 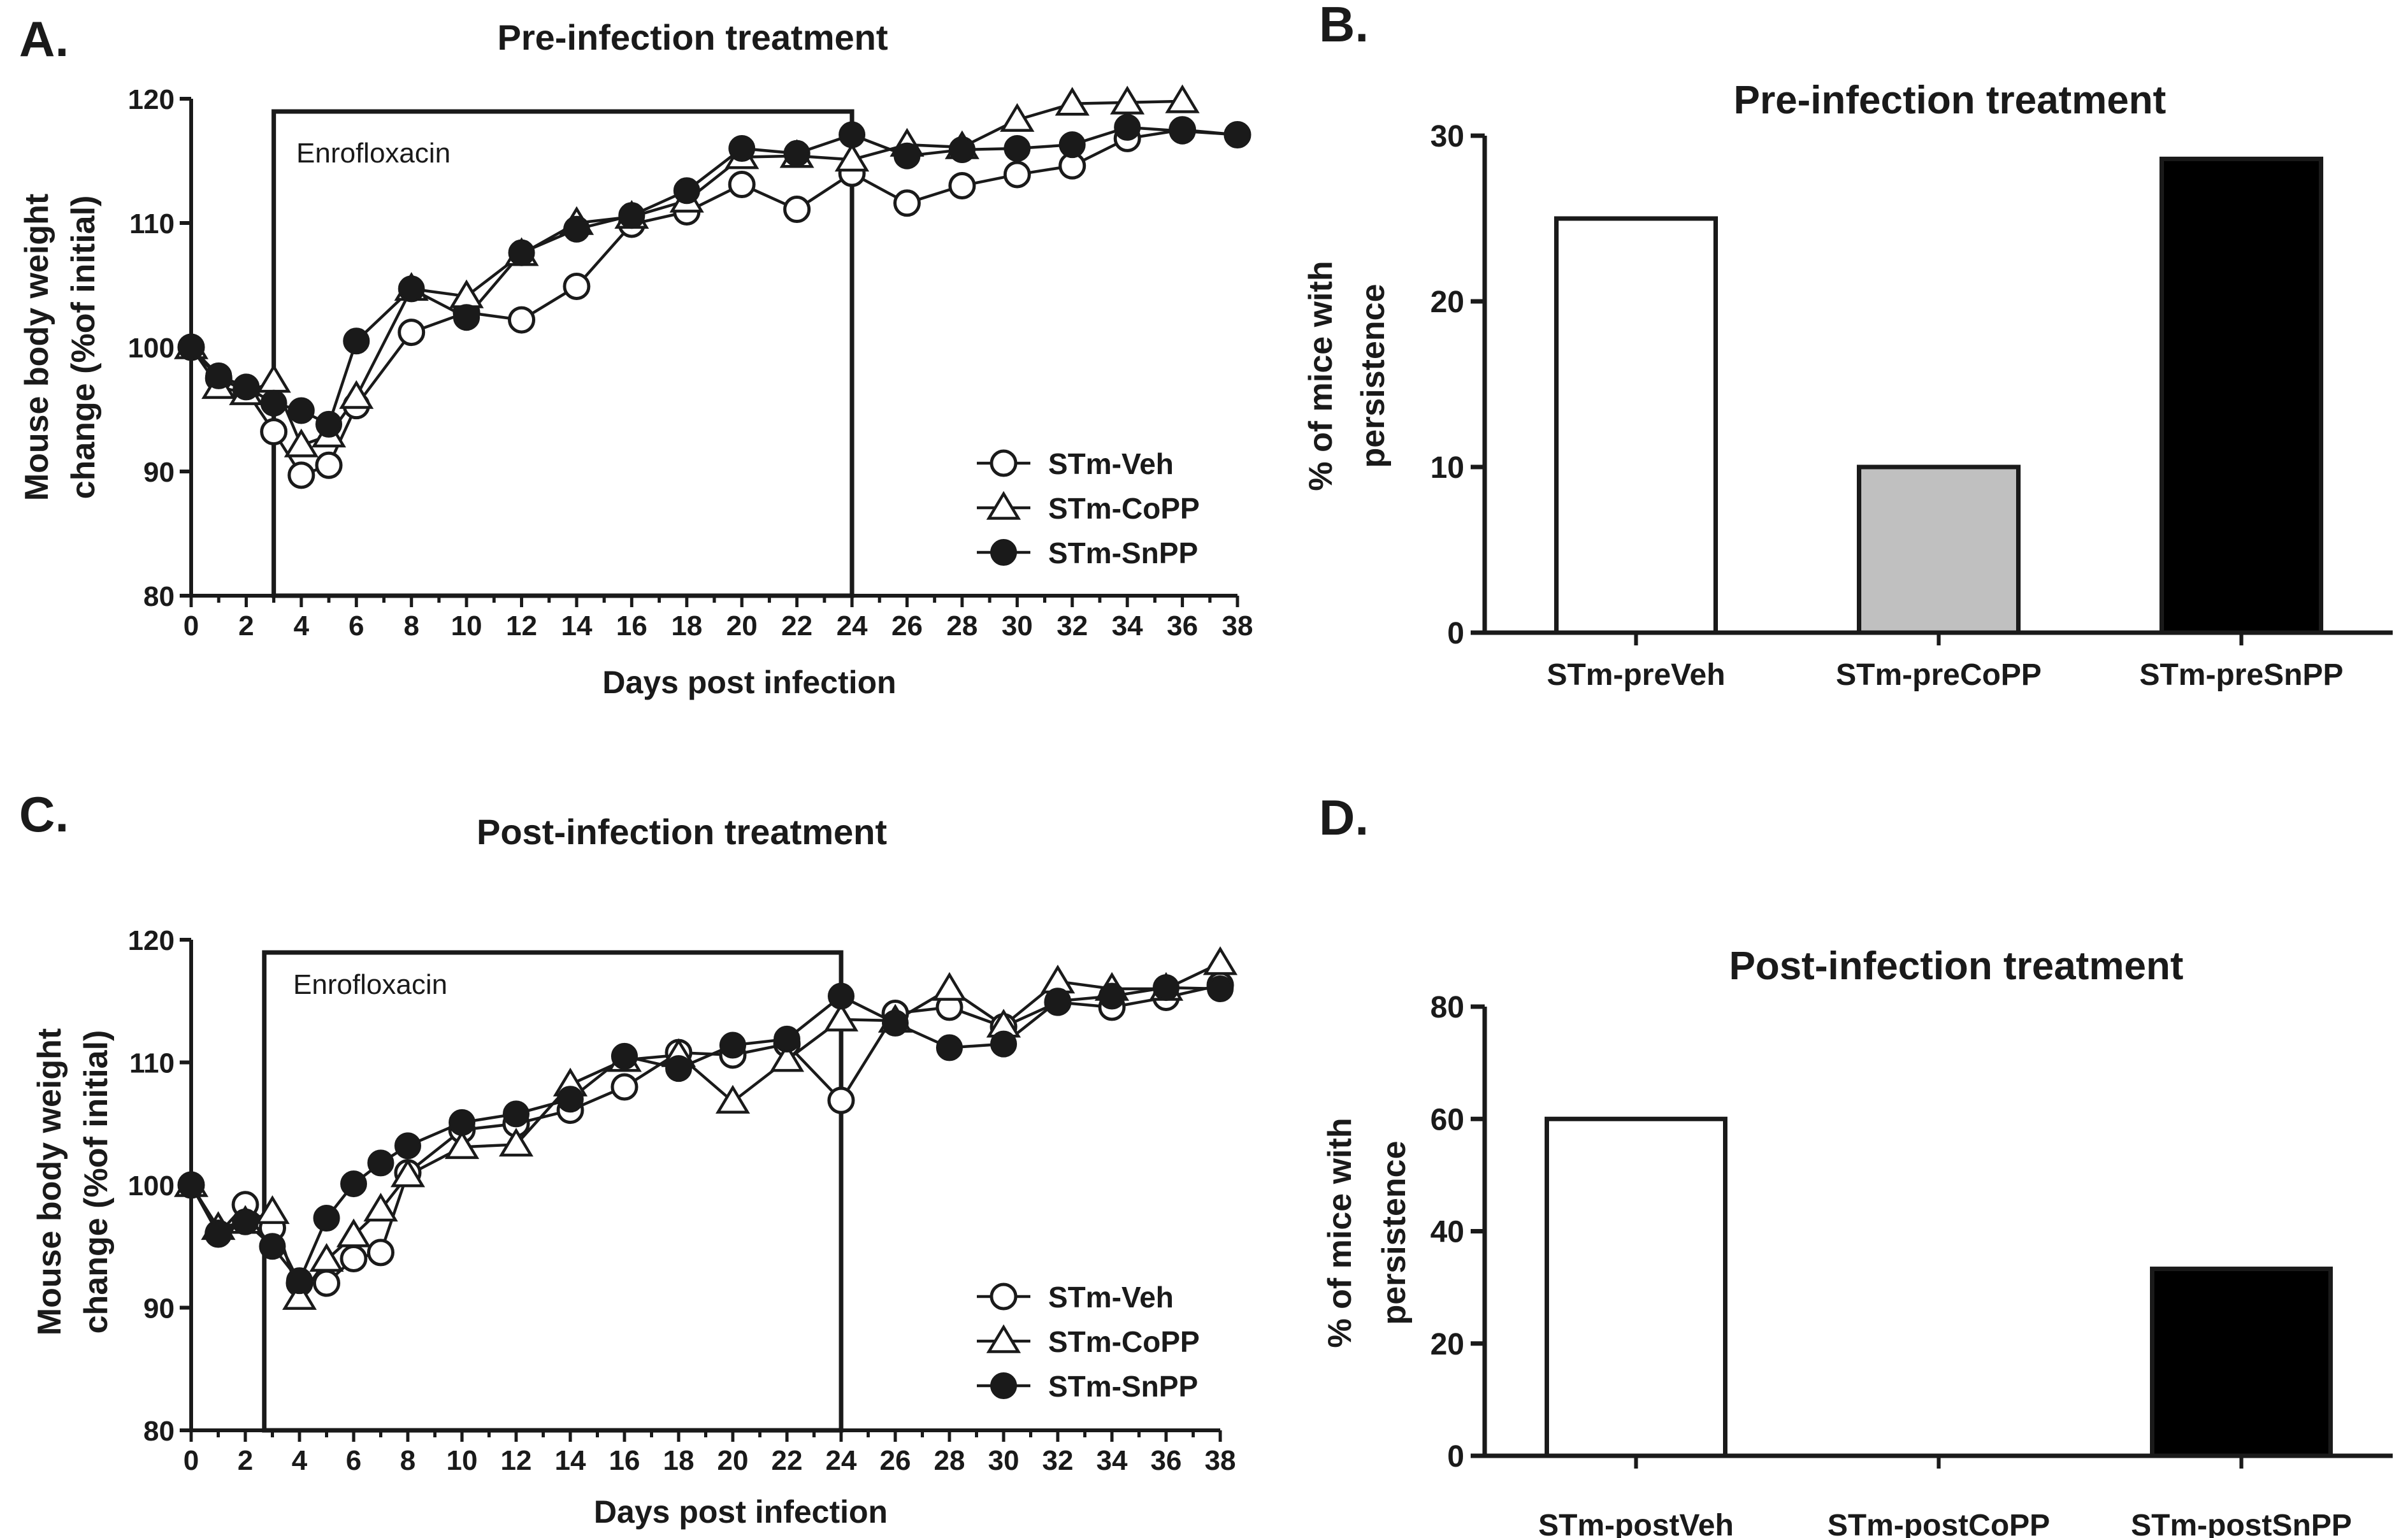 I want to click on series-line-STm-CoPP, so click(x=686, y=273).